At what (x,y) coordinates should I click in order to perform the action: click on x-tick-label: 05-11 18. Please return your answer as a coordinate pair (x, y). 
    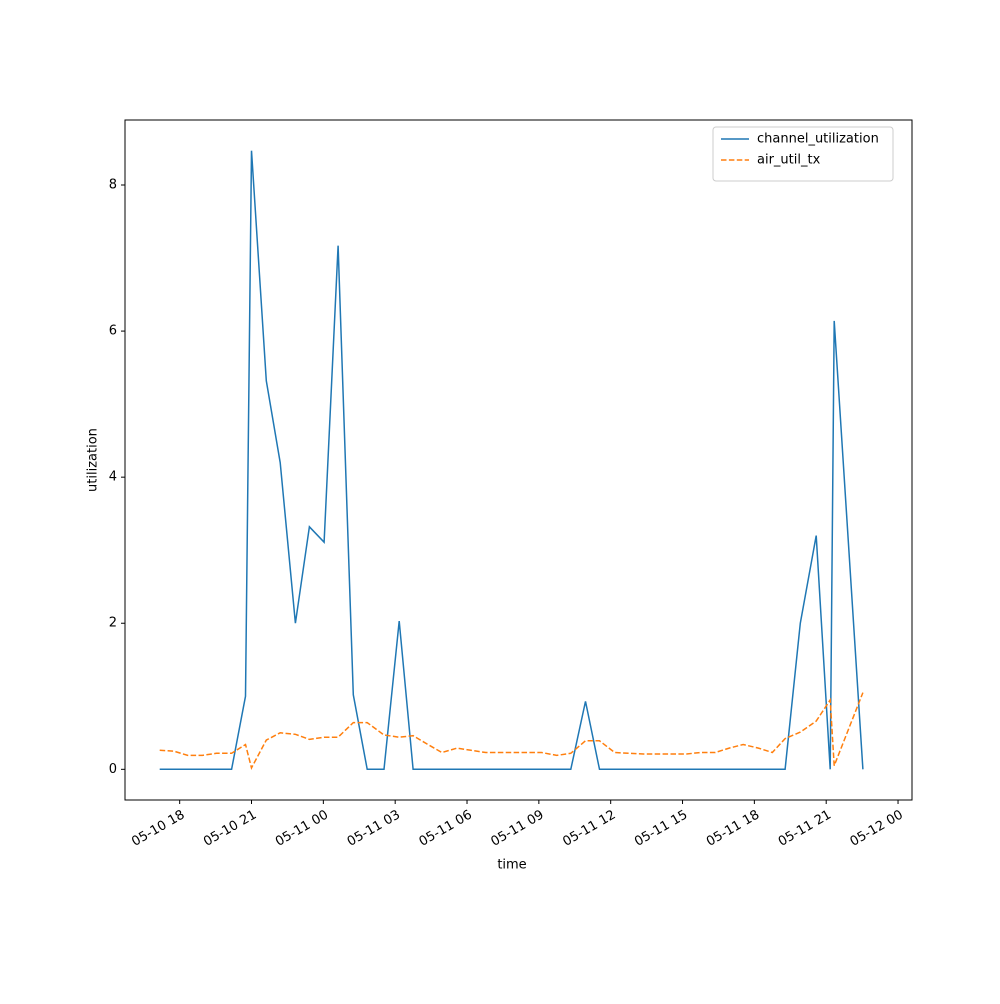
    Looking at the image, I should click on (733, 829).